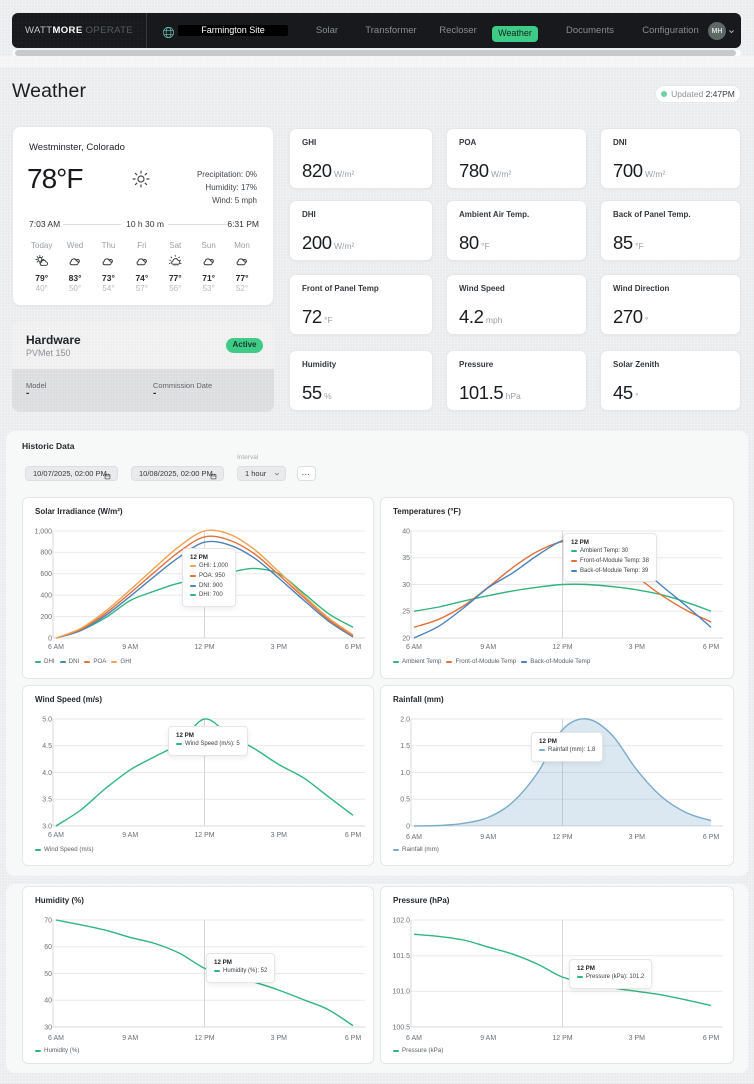  Describe the element at coordinates (46, 596) in the screenshot. I see `svg-text: 400` at that location.